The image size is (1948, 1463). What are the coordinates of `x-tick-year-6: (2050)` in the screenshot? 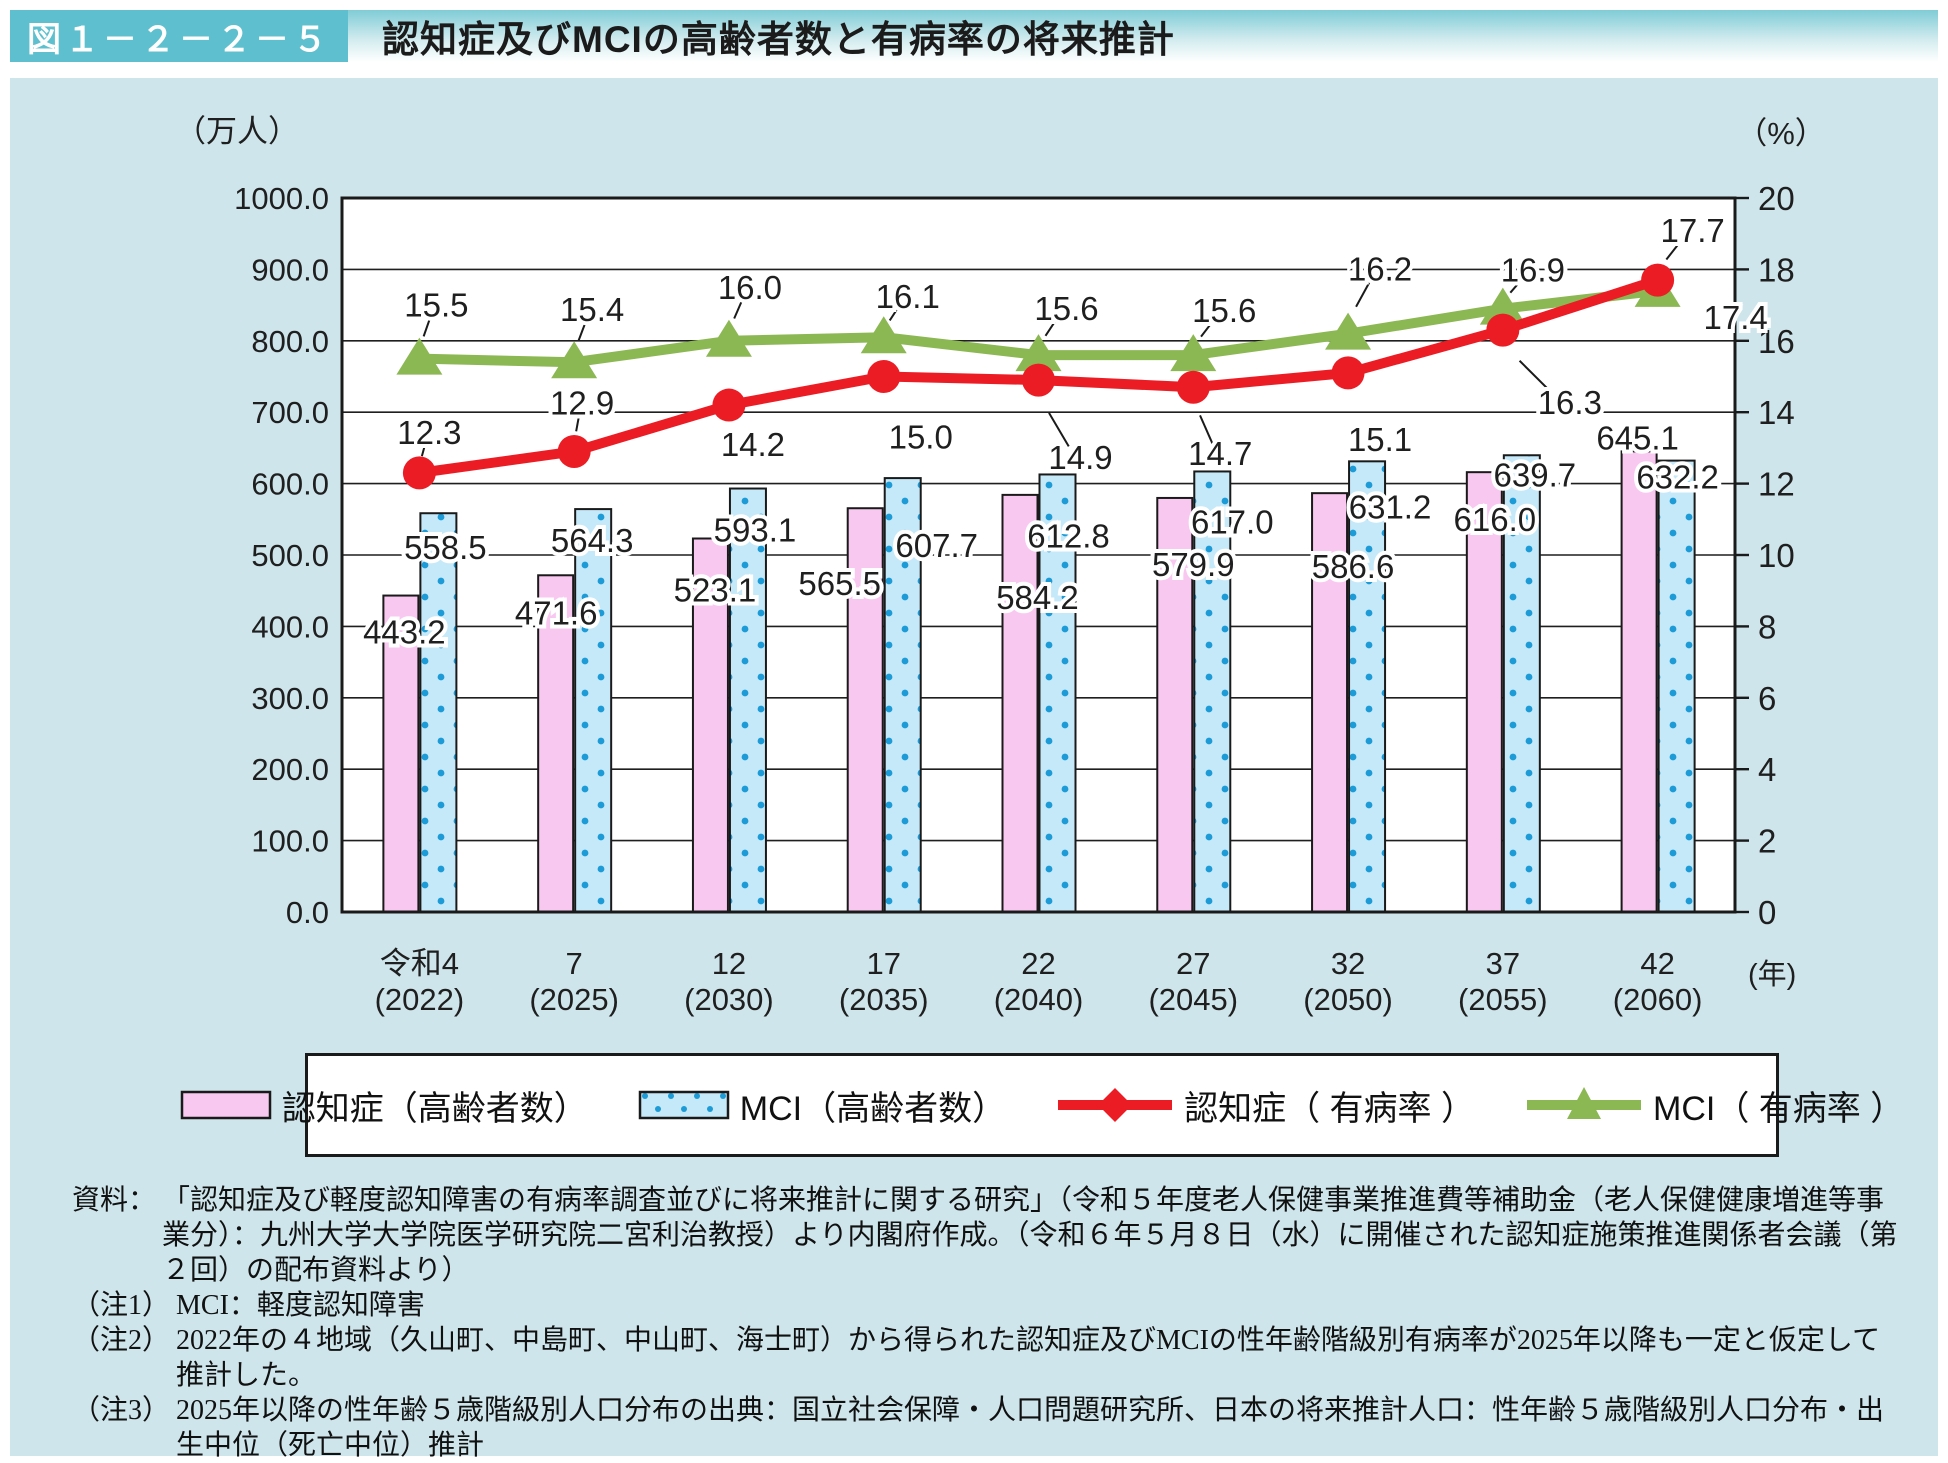 It's located at (1348, 999).